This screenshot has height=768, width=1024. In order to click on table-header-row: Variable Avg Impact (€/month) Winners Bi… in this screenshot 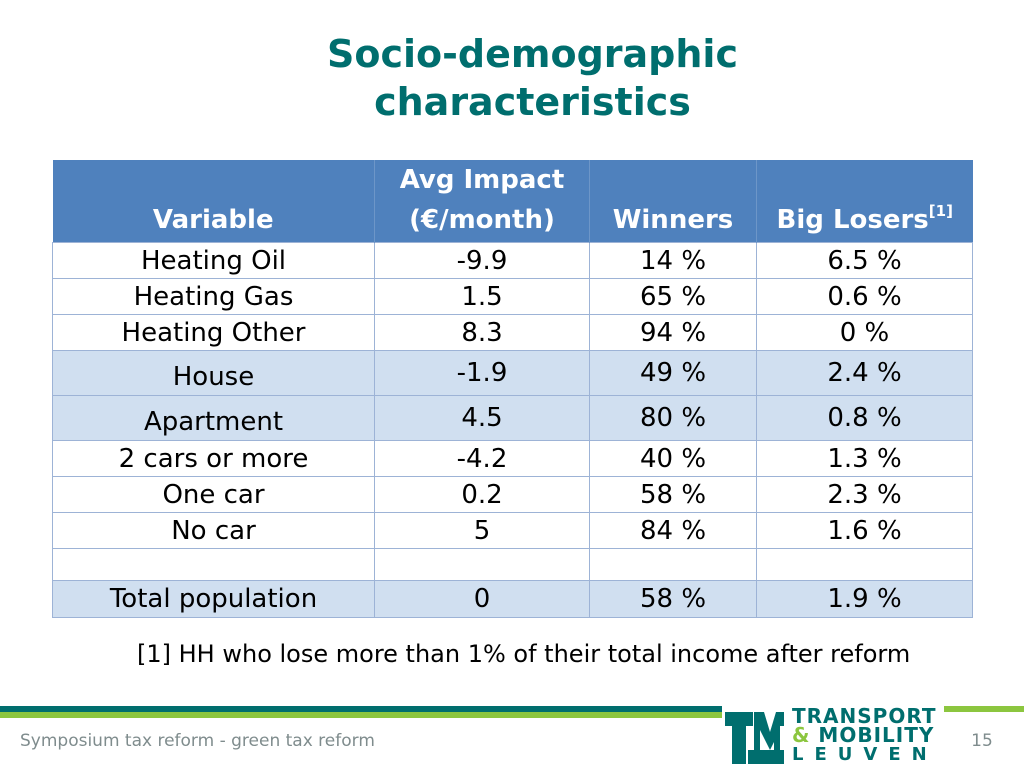, I will do `click(512, 201)`.